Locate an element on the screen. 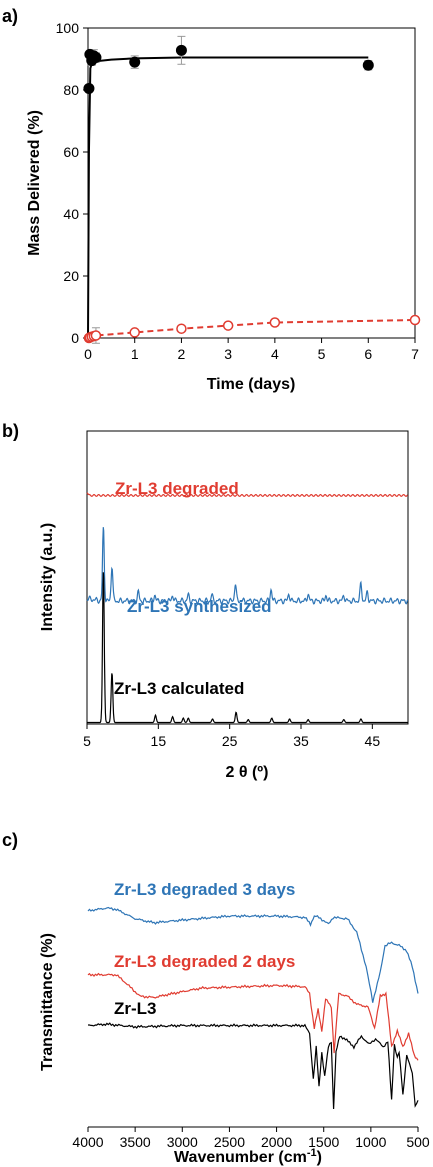 The image size is (433, 1167). panel-c-x-tick-label: 1000 is located at coordinates (370, 1142).